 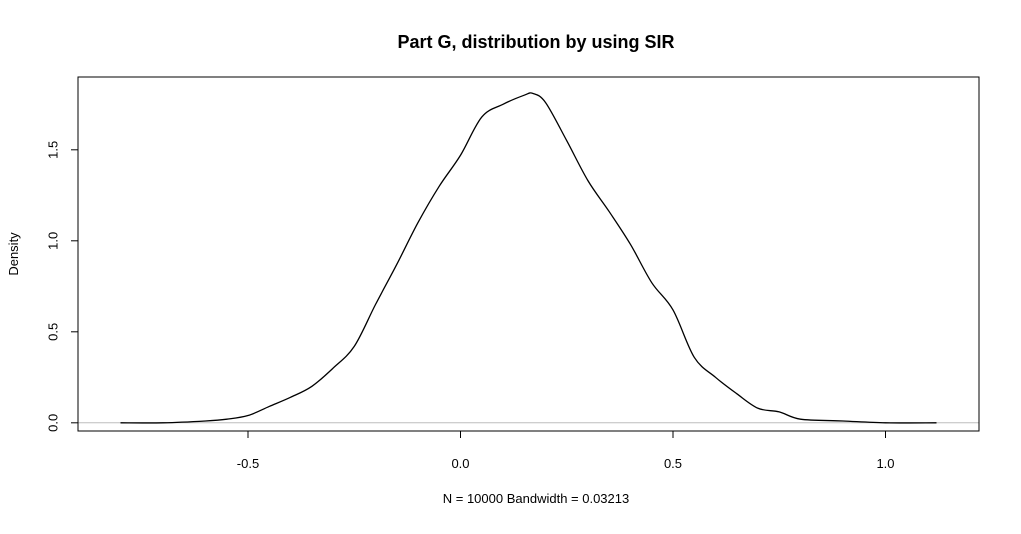 I want to click on y-tick-label: 0.5, so click(x=53, y=332).